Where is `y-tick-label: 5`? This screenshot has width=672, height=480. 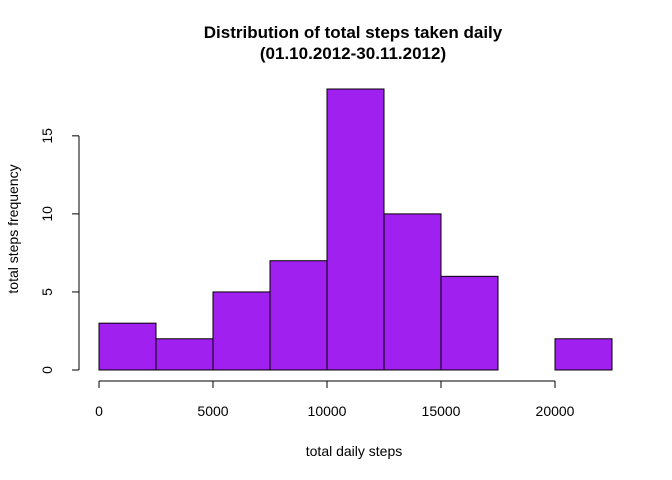 y-tick-label: 5 is located at coordinates (47, 292).